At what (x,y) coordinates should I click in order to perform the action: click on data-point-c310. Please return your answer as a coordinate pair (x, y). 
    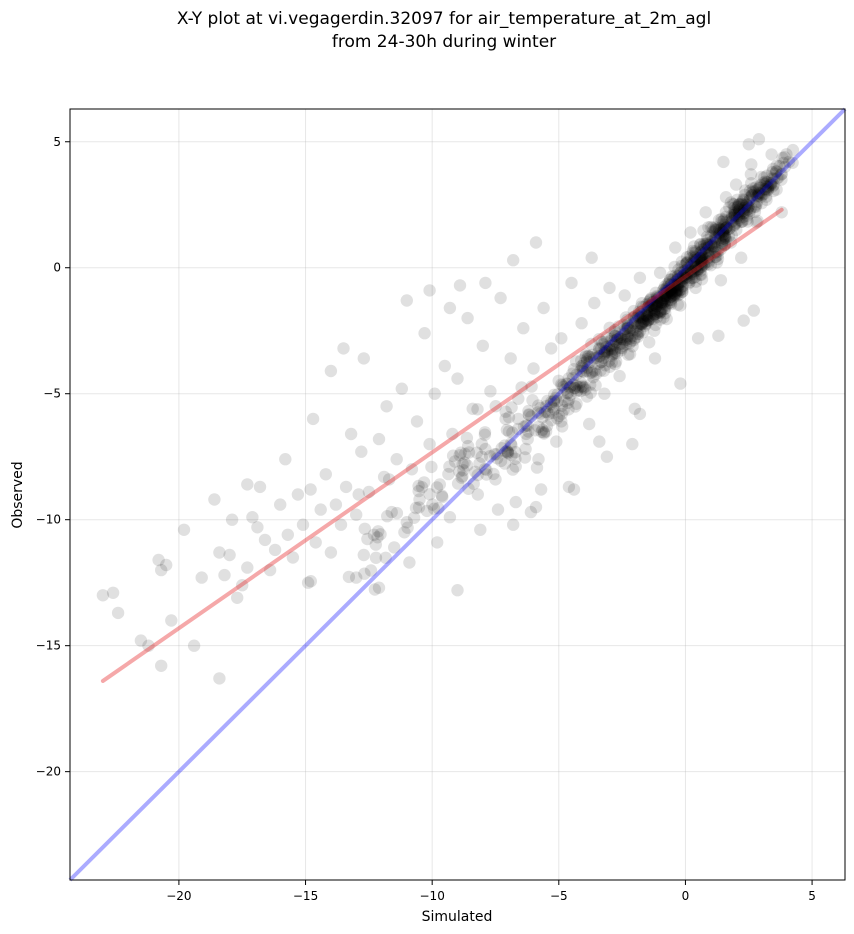
    Looking at the image, I should click on (756, 201).